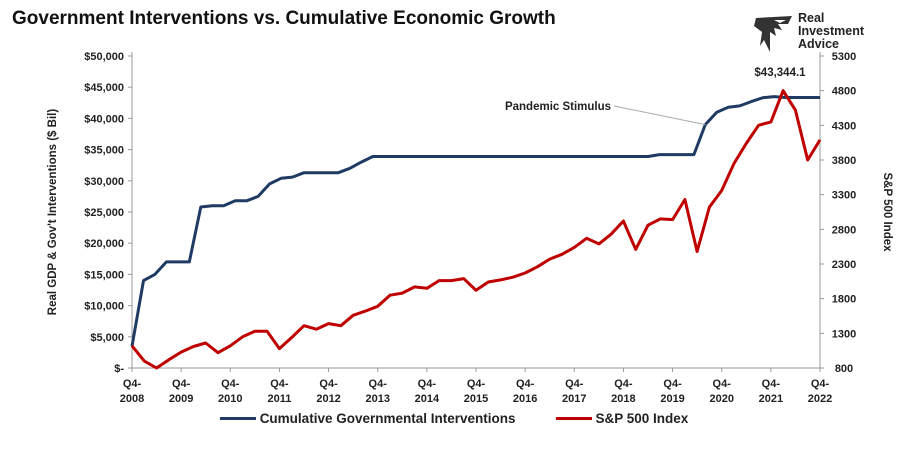  What do you see at coordinates (387, 418) in the screenshot?
I see `legend-label-interventions: Cumulative Governmental Interventions` at bounding box center [387, 418].